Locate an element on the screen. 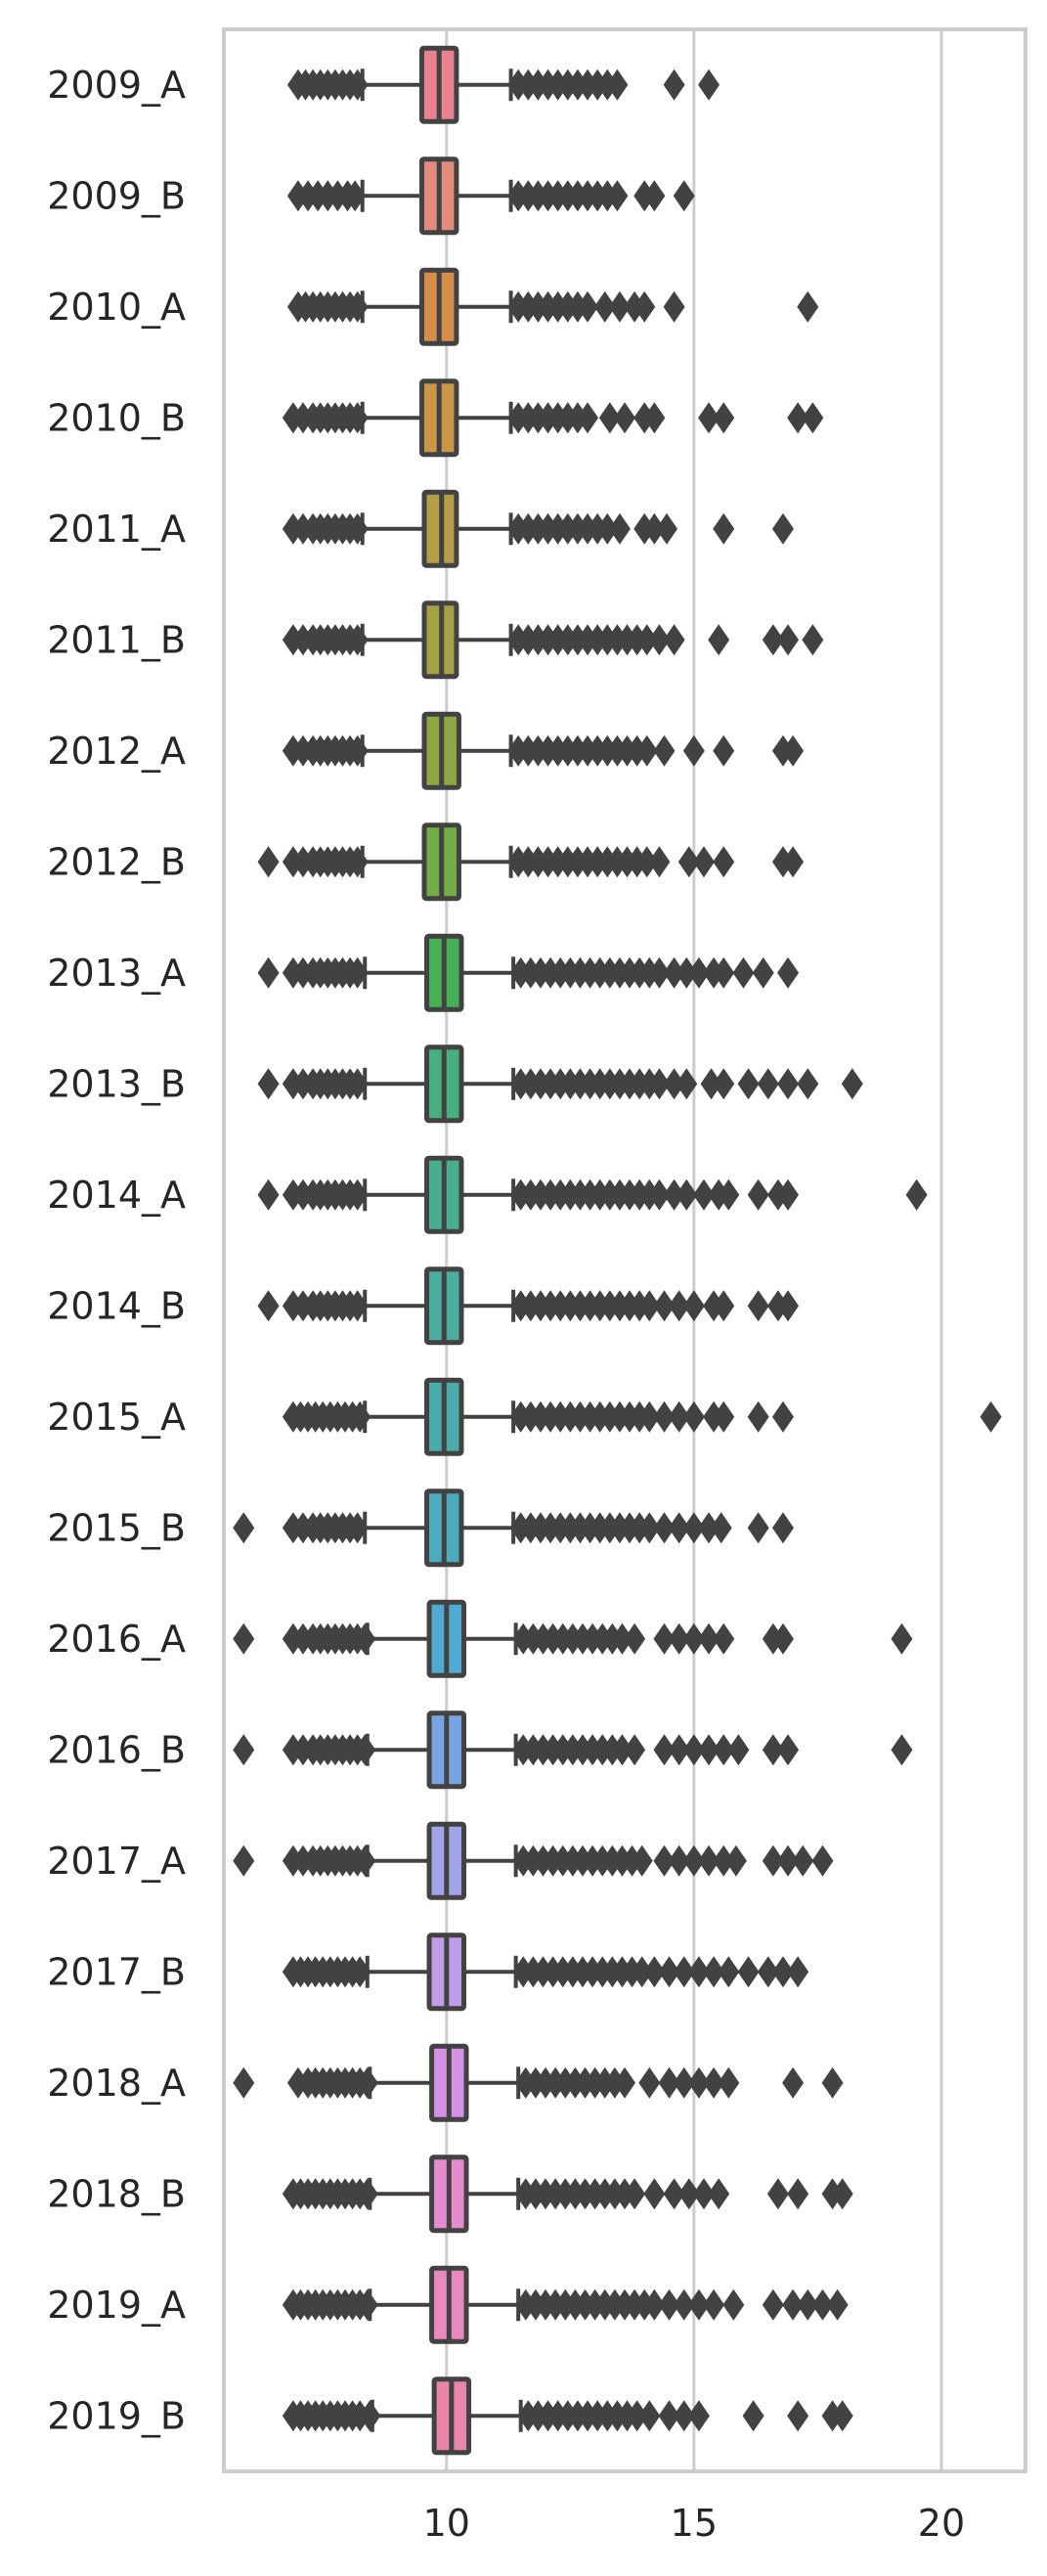 This screenshot has height=2576, width=1047. category-label: 2019_B is located at coordinates (116, 2415).